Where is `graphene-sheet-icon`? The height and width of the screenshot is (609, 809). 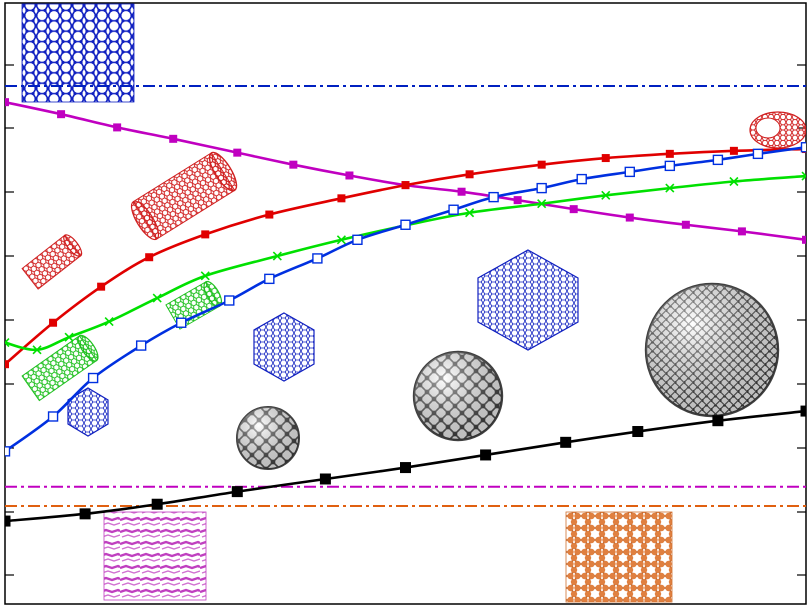 graphene-sheet-icon is located at coordinates (78, 53).